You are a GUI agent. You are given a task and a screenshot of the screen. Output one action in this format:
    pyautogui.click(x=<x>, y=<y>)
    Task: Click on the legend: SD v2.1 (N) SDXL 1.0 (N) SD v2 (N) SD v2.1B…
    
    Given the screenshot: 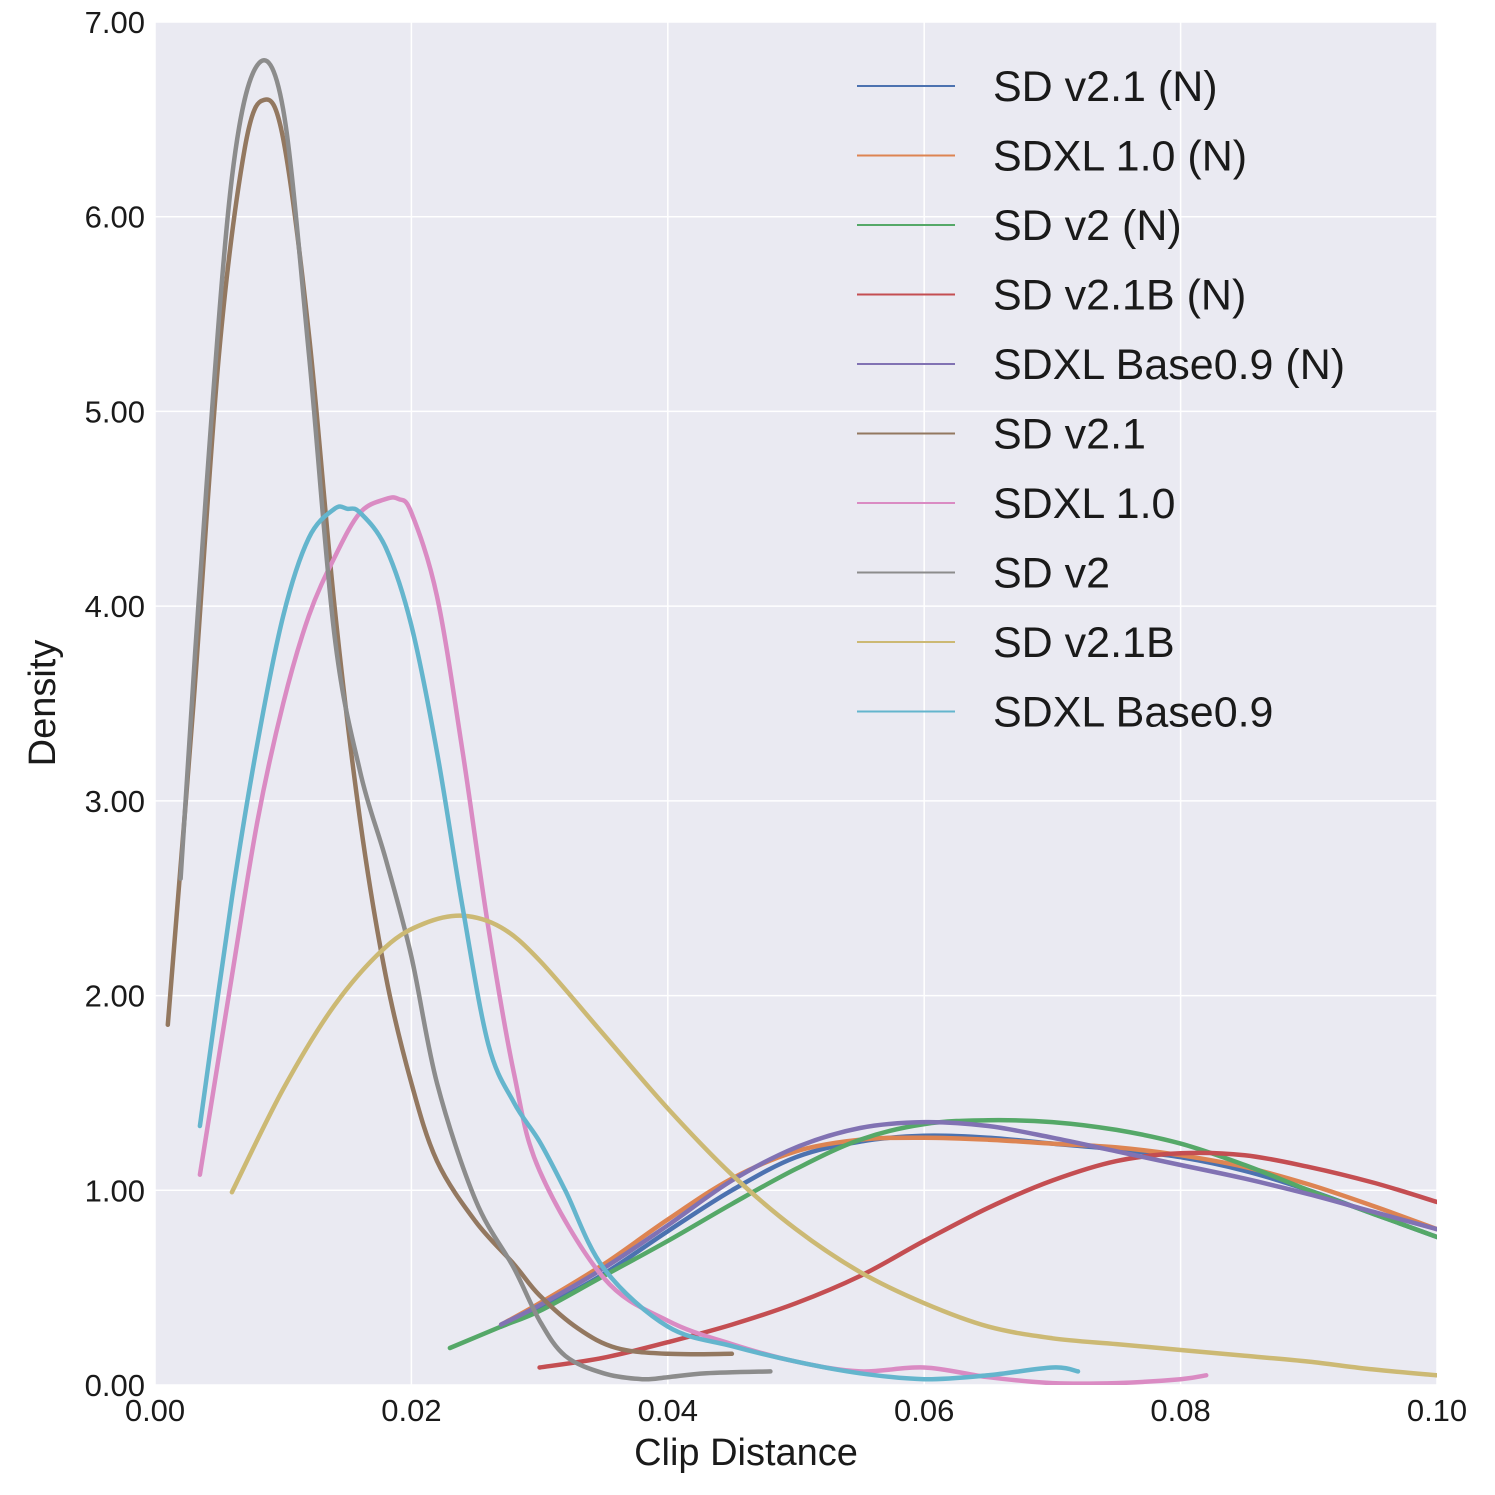 What is the action you would take?
    pyautogui.click(x=1101, y=400)
    